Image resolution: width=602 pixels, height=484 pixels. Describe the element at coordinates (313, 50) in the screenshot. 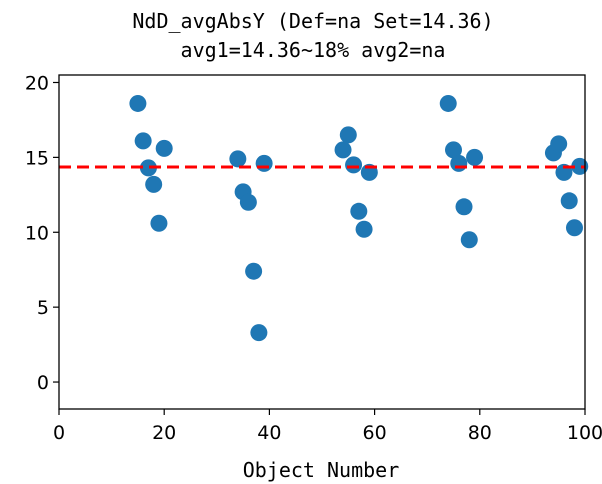

I see `chart-subtitle: avg1=14.36~18% avg2=na` at that location.